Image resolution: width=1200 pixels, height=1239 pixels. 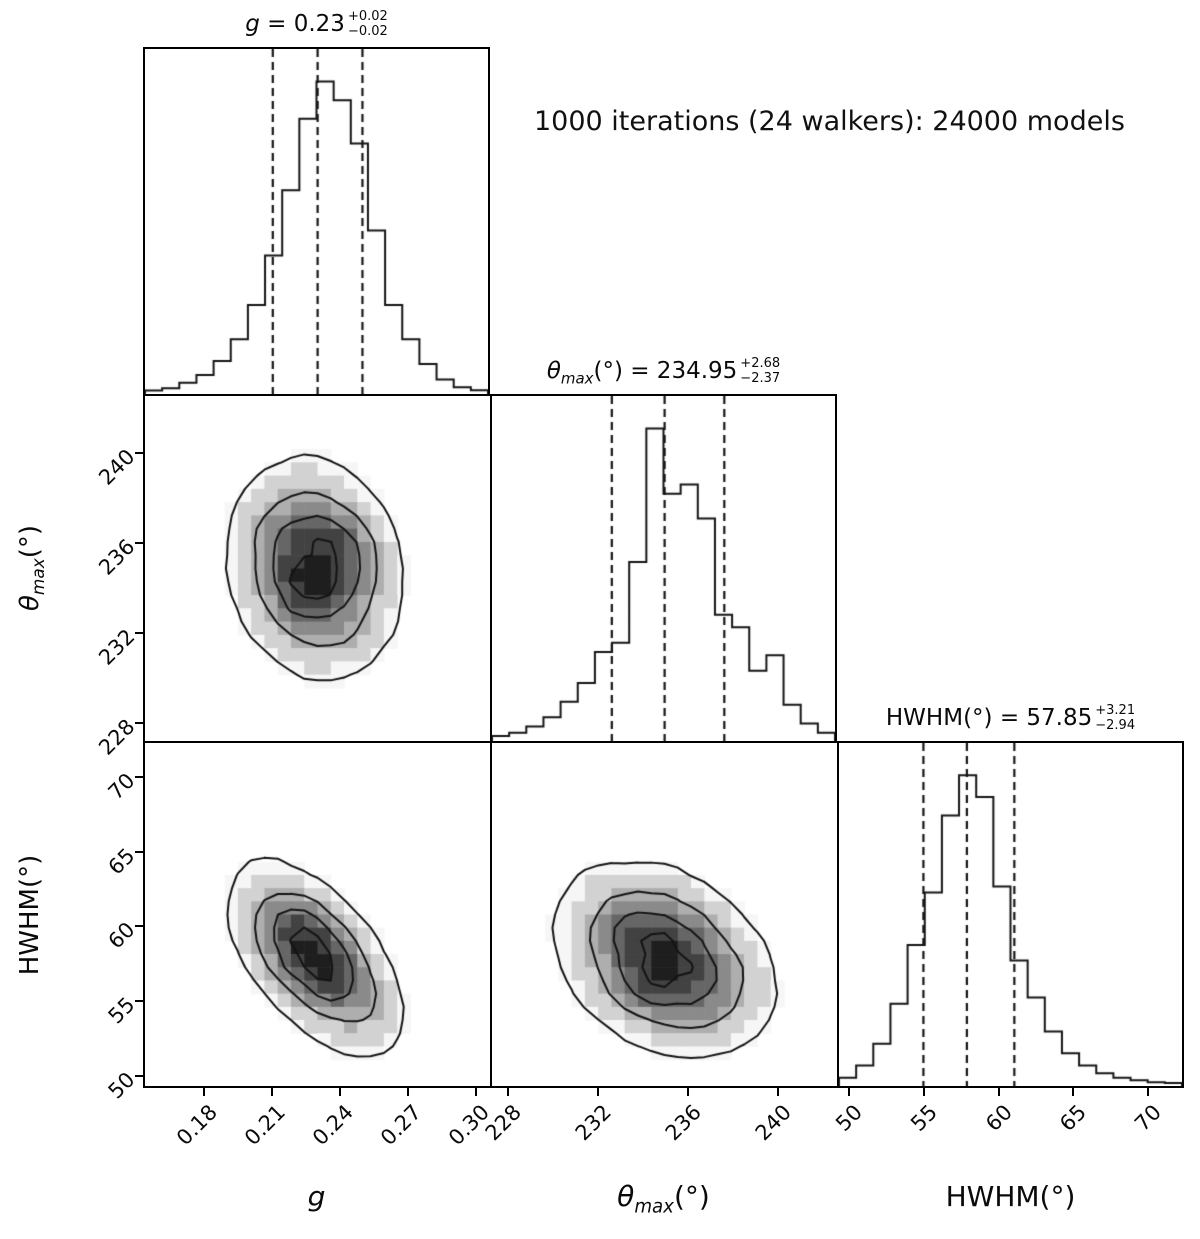 I want to click on x-tick-label: 50, so click(x=849, y=1118).